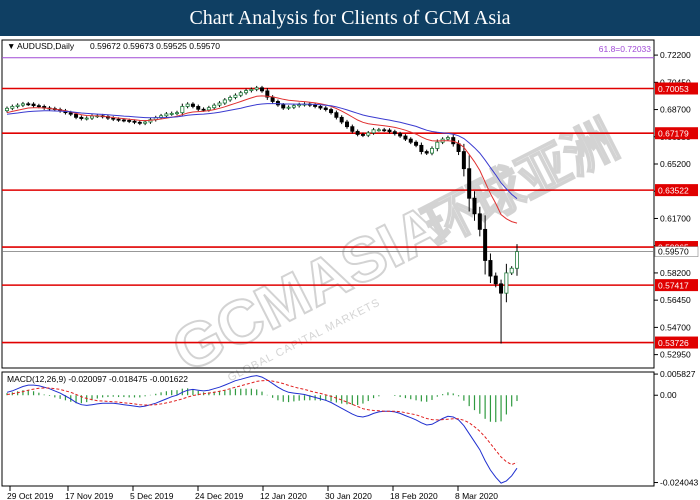 This screenshot has height=500, width=700. I want to click on level-price-label: 0.63522, so click(673, 191).